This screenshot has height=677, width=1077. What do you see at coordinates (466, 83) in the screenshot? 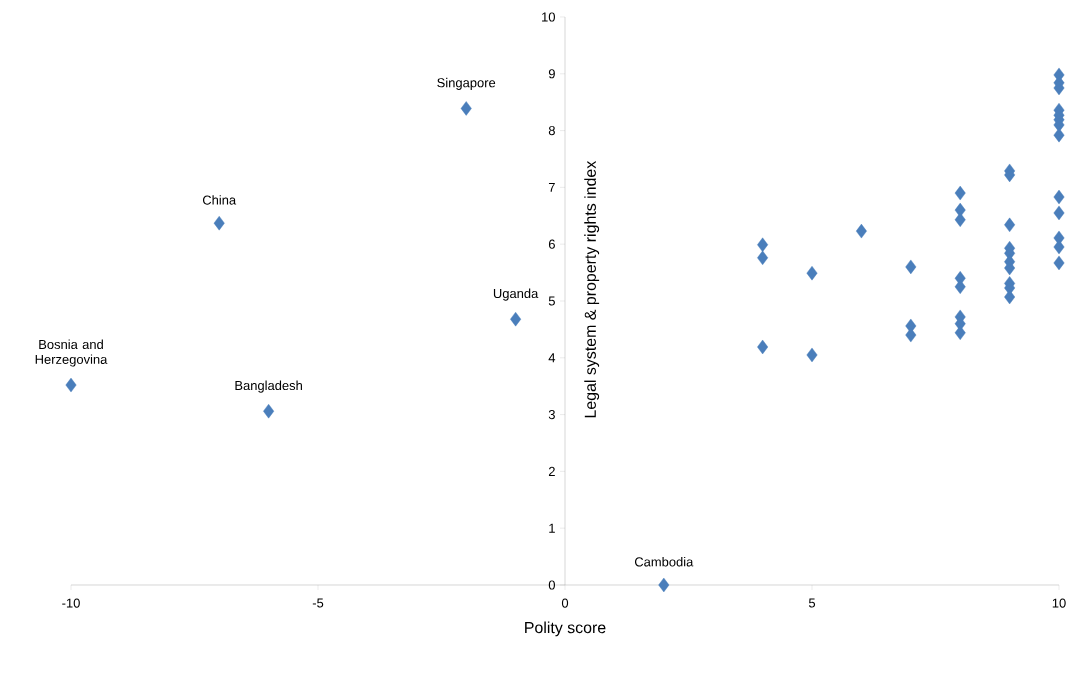
I see `annotation: Singapore` at bounding box center [466, 83].